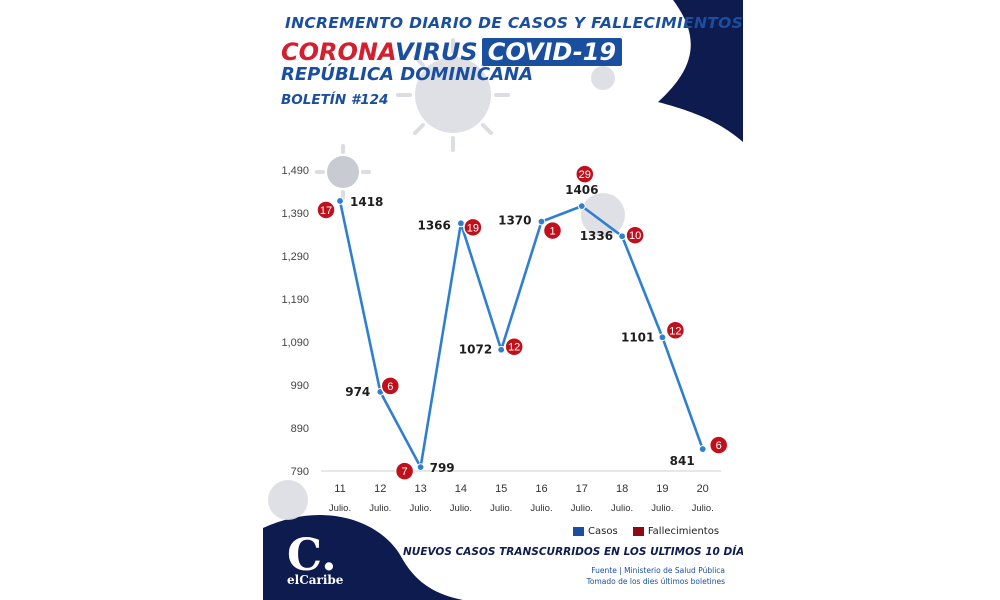 The height and width of the screenshot is (600, 1000). What do you see at coordinates (582, 489) in the screenshot?
I see `x-tick-label: 17` at bounding box center [582, 489].